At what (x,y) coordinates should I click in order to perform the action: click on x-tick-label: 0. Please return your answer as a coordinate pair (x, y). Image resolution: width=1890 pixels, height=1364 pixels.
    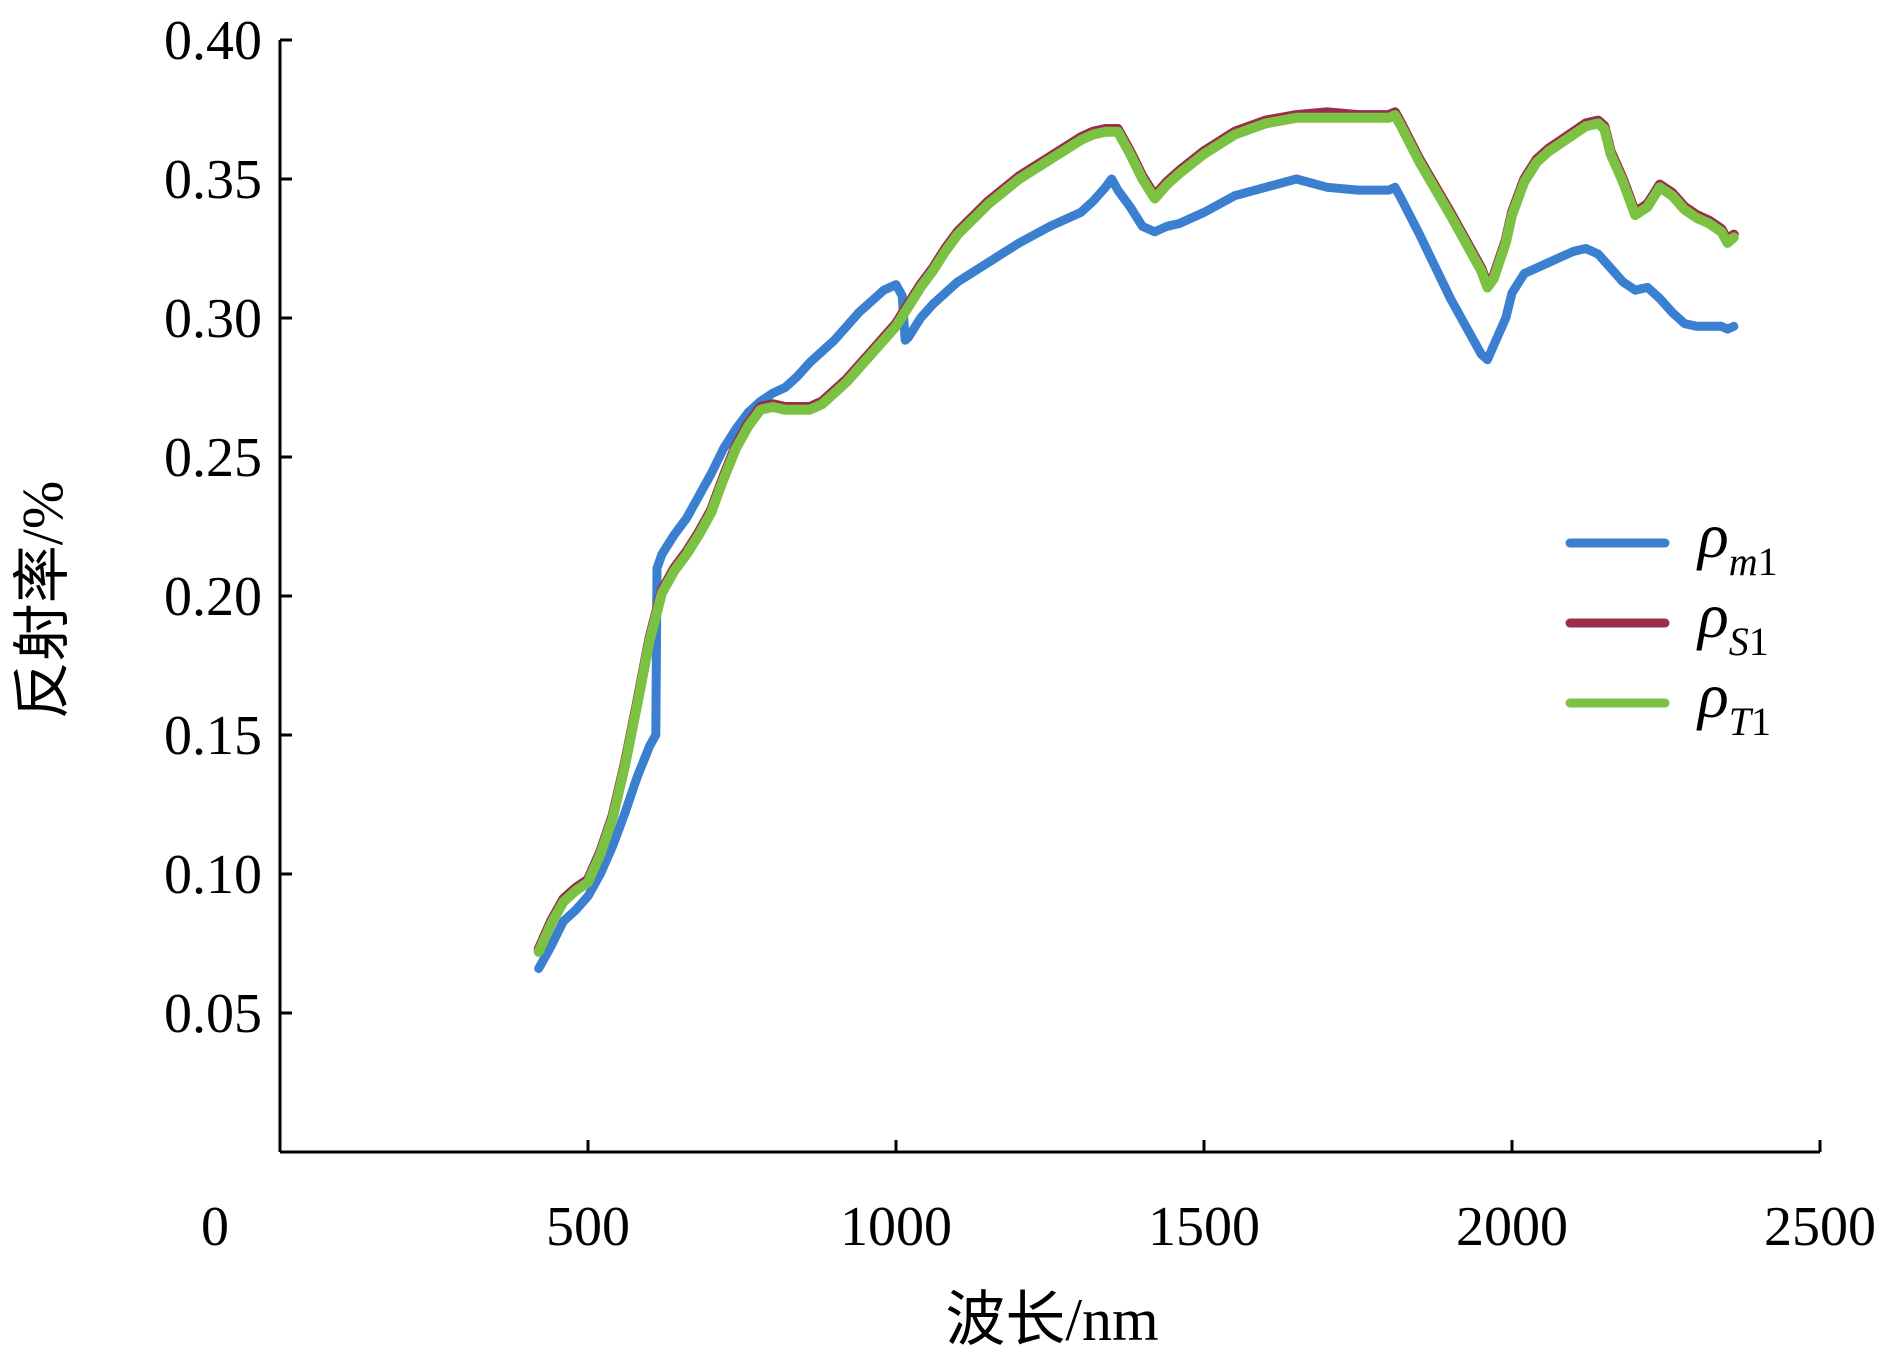
    Looking at the image, I should click on (215, 1227).